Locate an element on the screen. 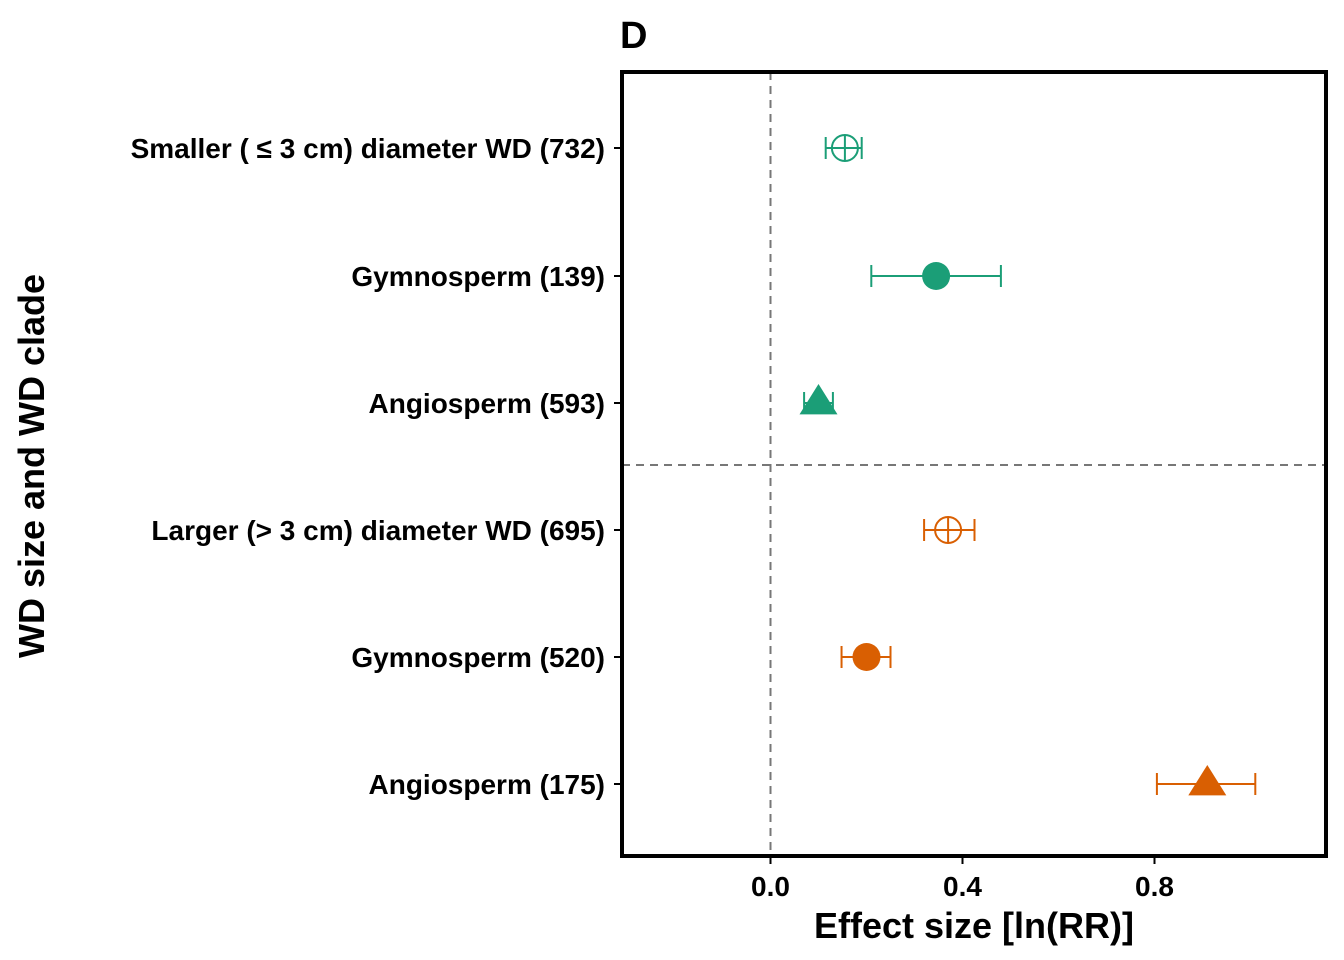 The width and height of the screenshot is (1344, 960). panel-label: D is located at coordinates (633, 36).